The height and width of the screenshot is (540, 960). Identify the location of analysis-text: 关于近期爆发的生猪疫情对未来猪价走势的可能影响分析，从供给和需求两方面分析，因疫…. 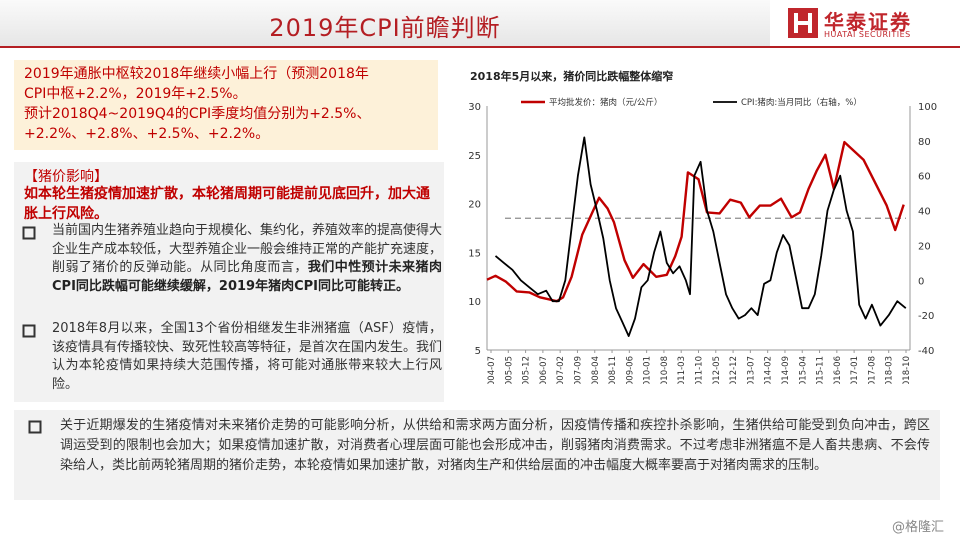
(495, 445).